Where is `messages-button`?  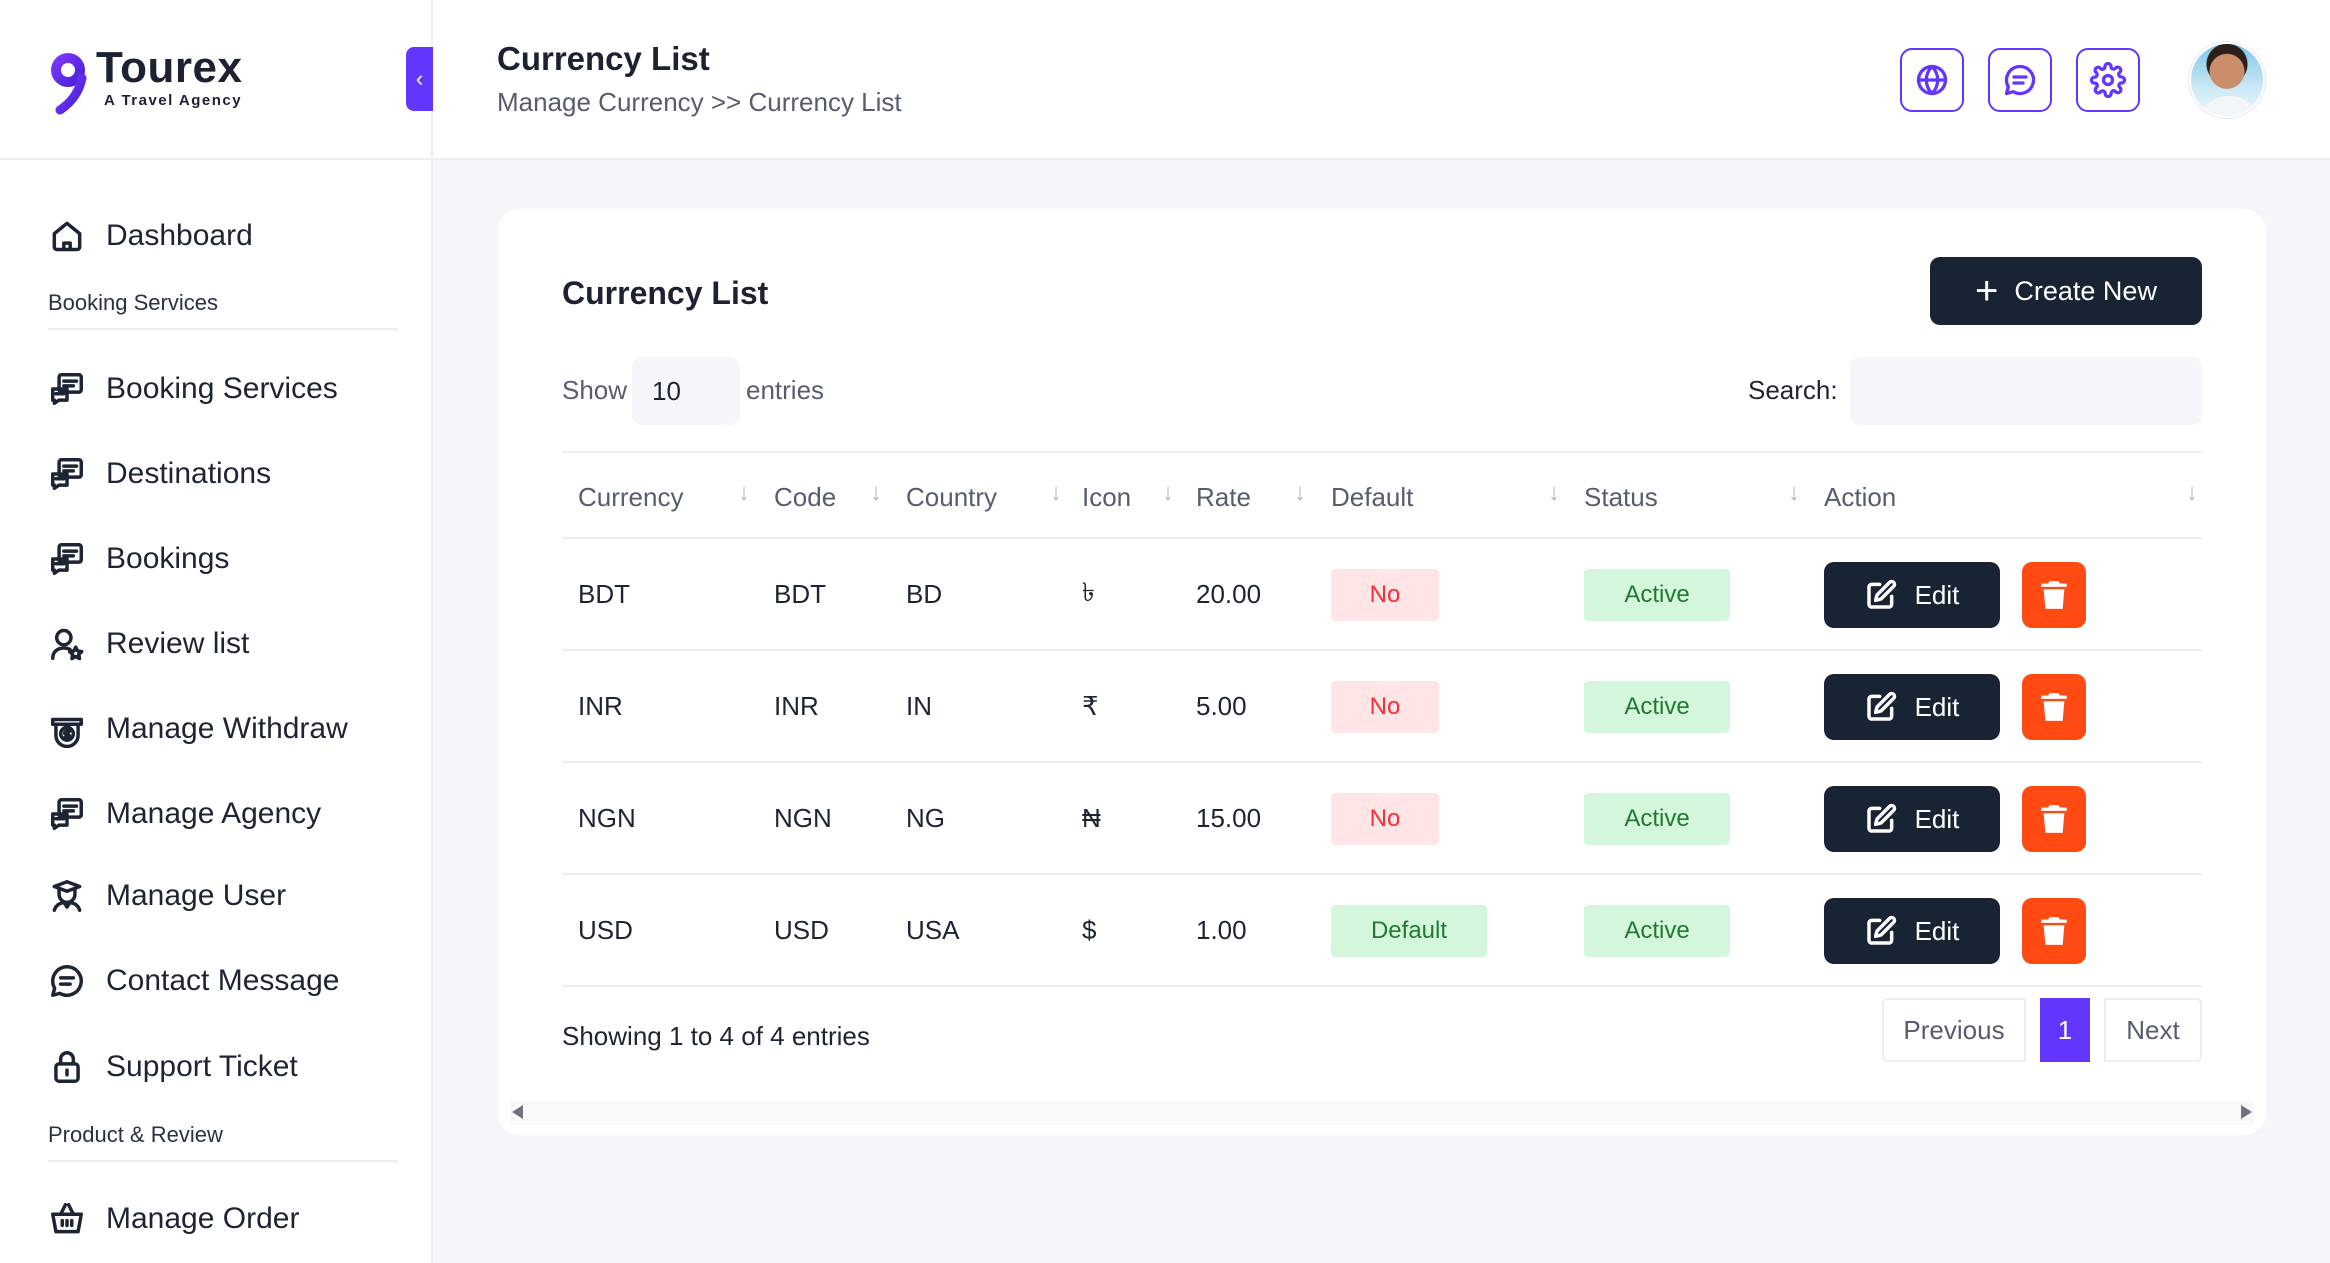 messages-button is located at coordinates (2020, 80).